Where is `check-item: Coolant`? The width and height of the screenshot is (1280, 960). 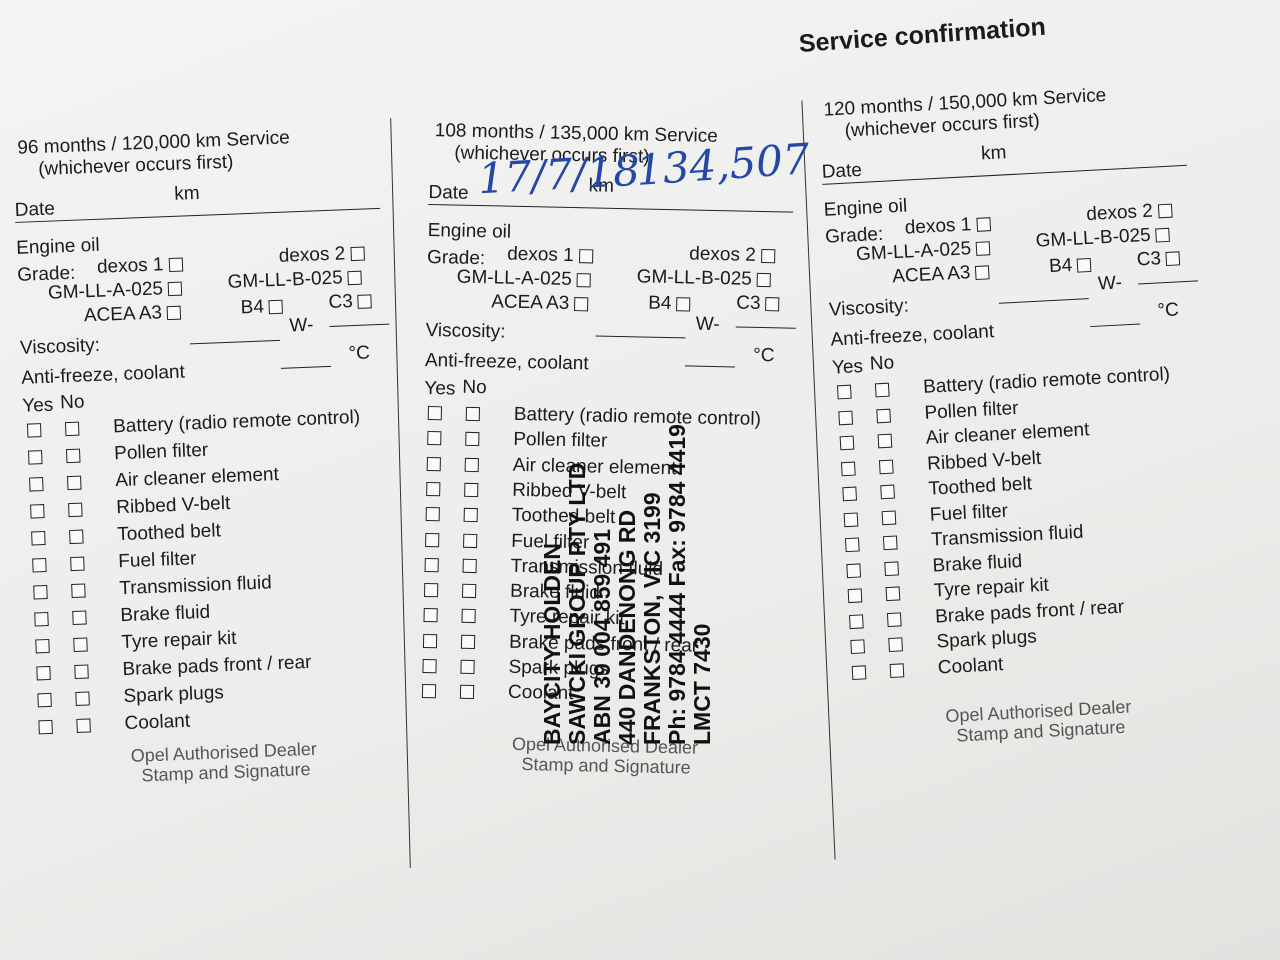
check-item: Coolant is located at coordinates (970, 665).